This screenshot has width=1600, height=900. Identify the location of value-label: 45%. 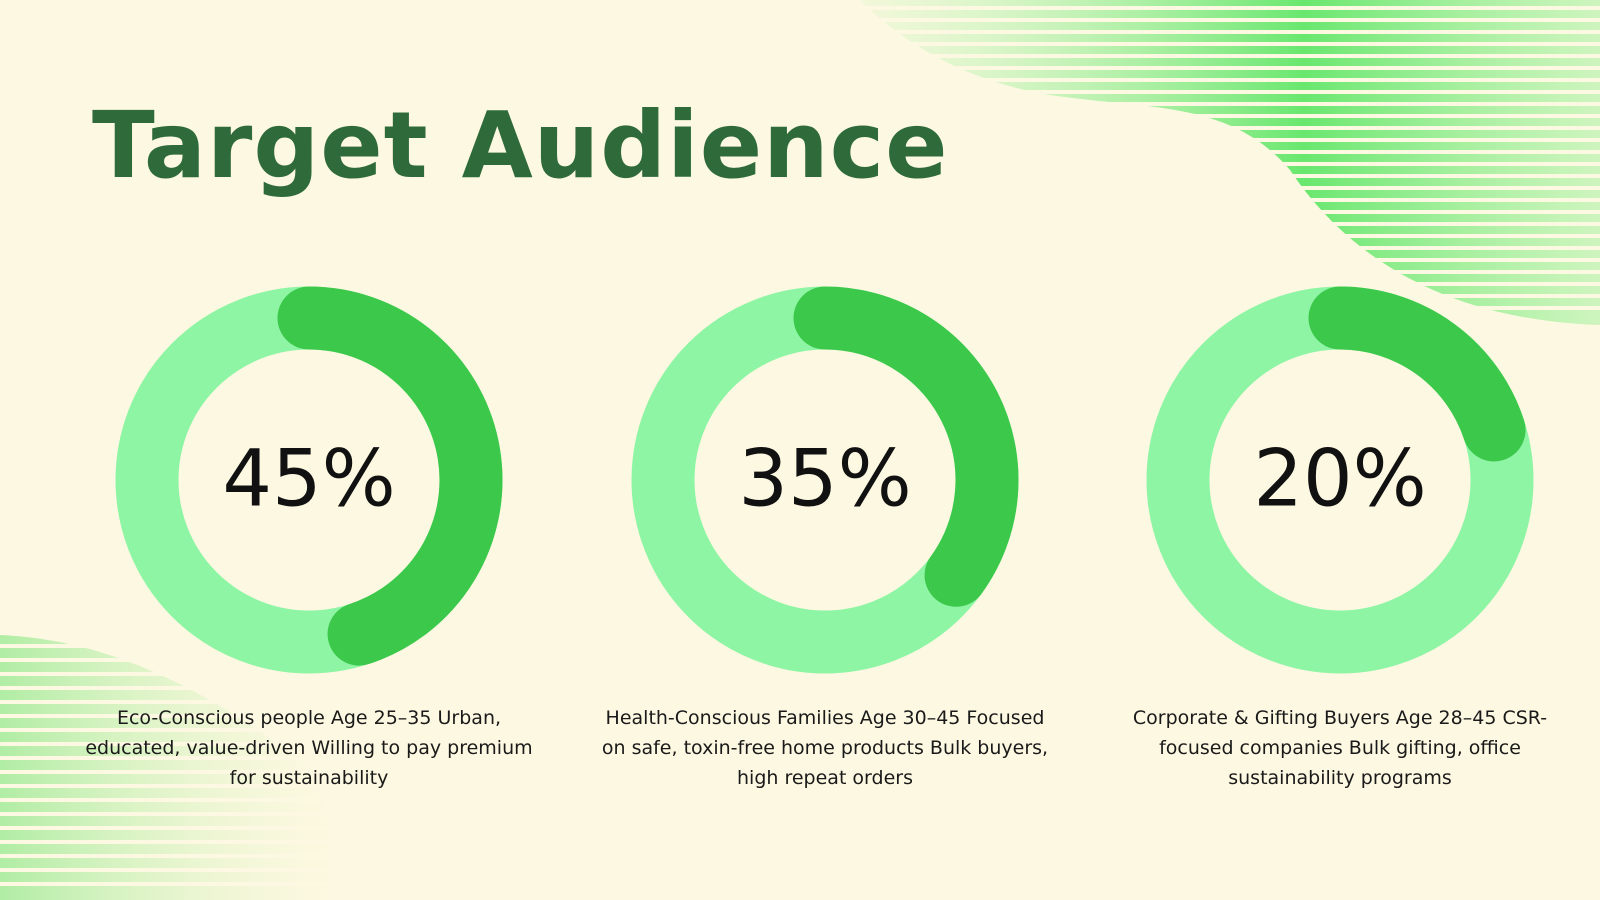
(308, 479).